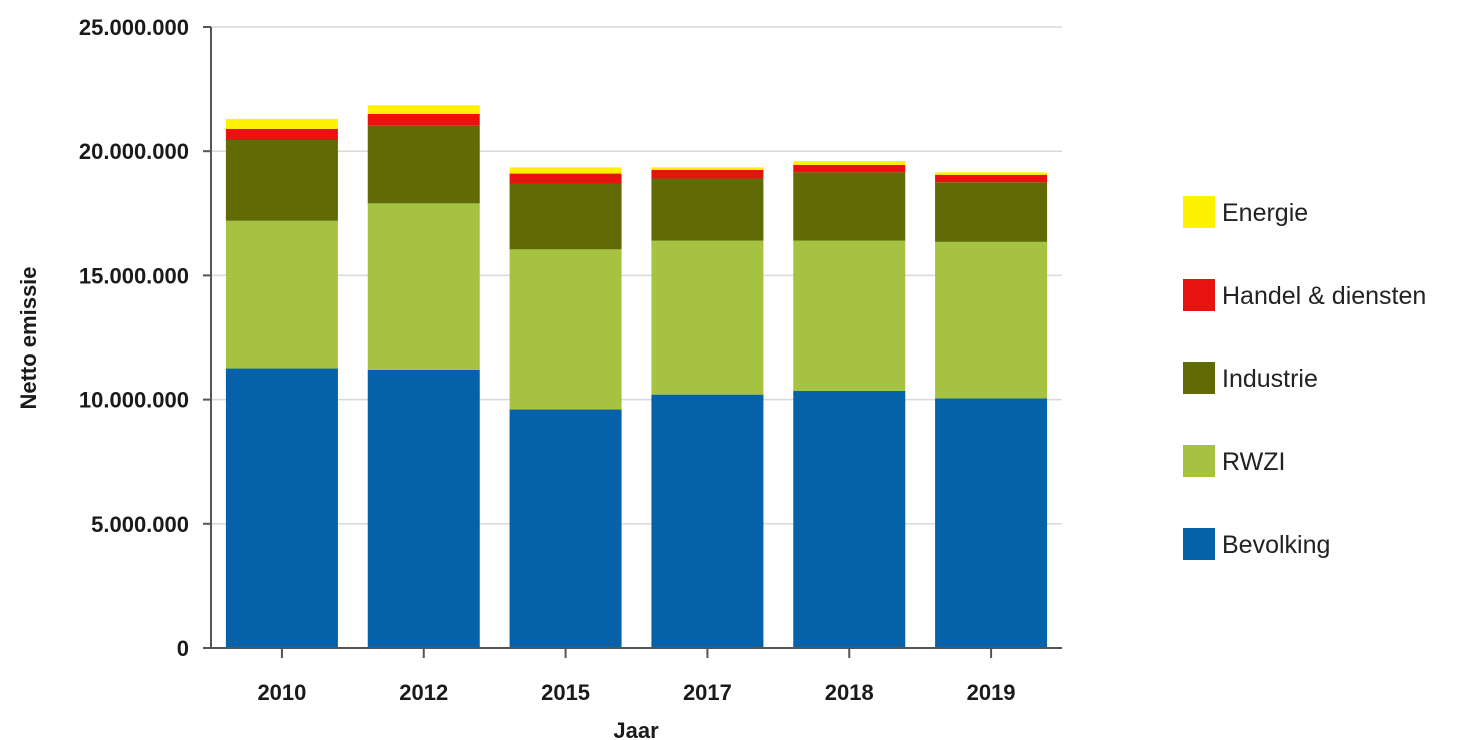 This screenshot has height=740, width=1463. I want to click on bar-handel-diensten-2019, so click(991, 178).